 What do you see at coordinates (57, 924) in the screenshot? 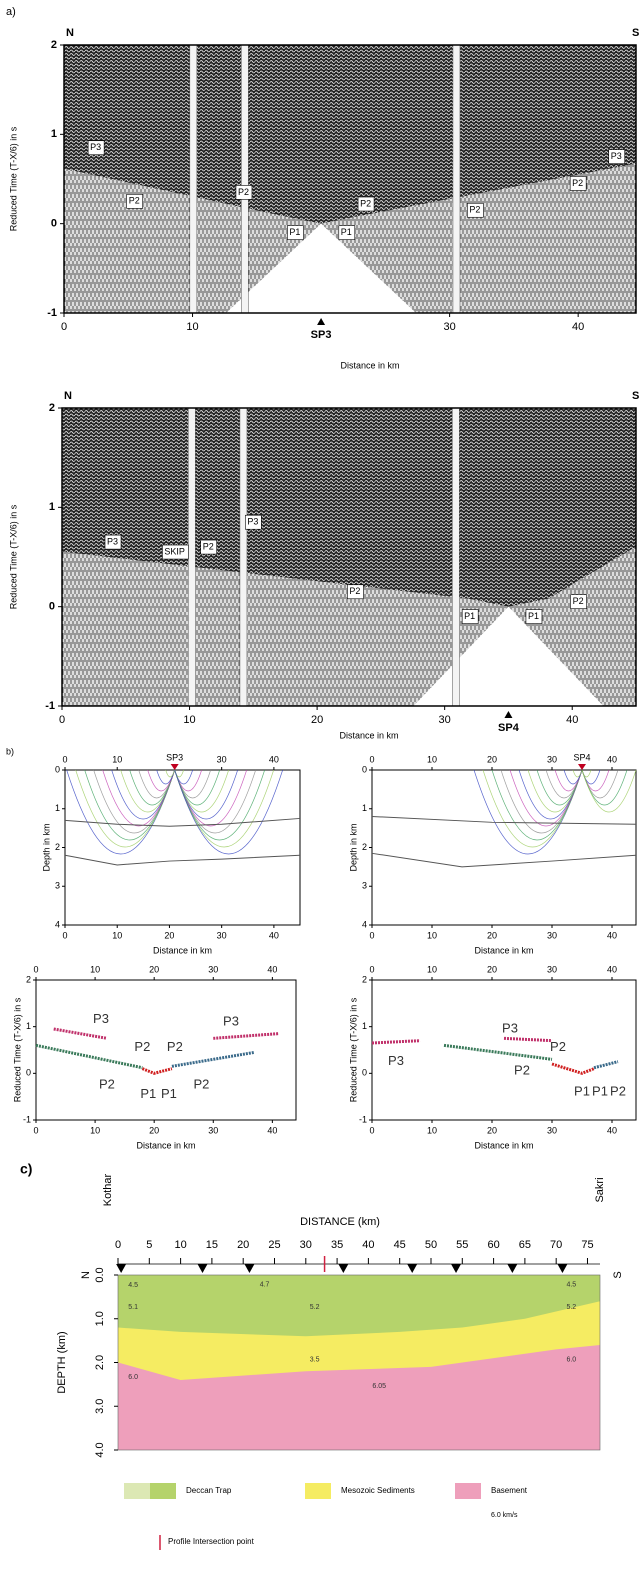
I see `y-tick-label: 4` at bounding box center [57, 924].